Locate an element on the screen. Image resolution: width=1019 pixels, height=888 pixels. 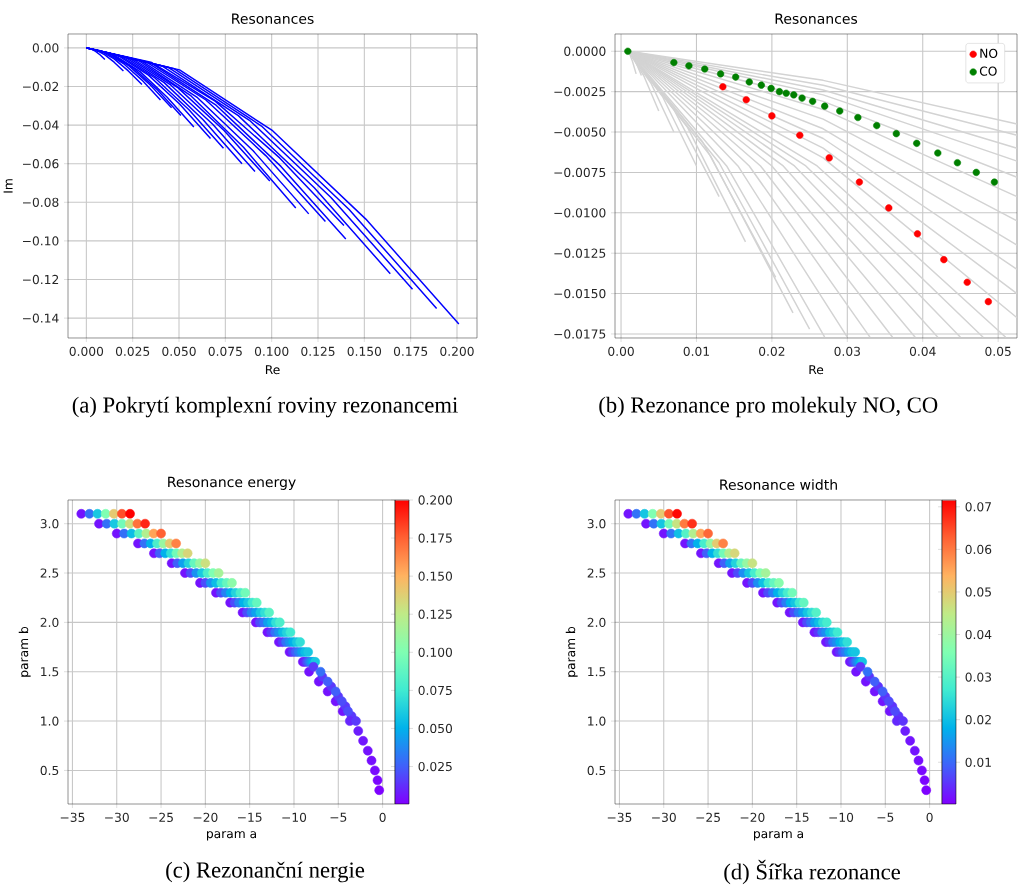
y-axis-title: Im is located at coordinates (8, 186).